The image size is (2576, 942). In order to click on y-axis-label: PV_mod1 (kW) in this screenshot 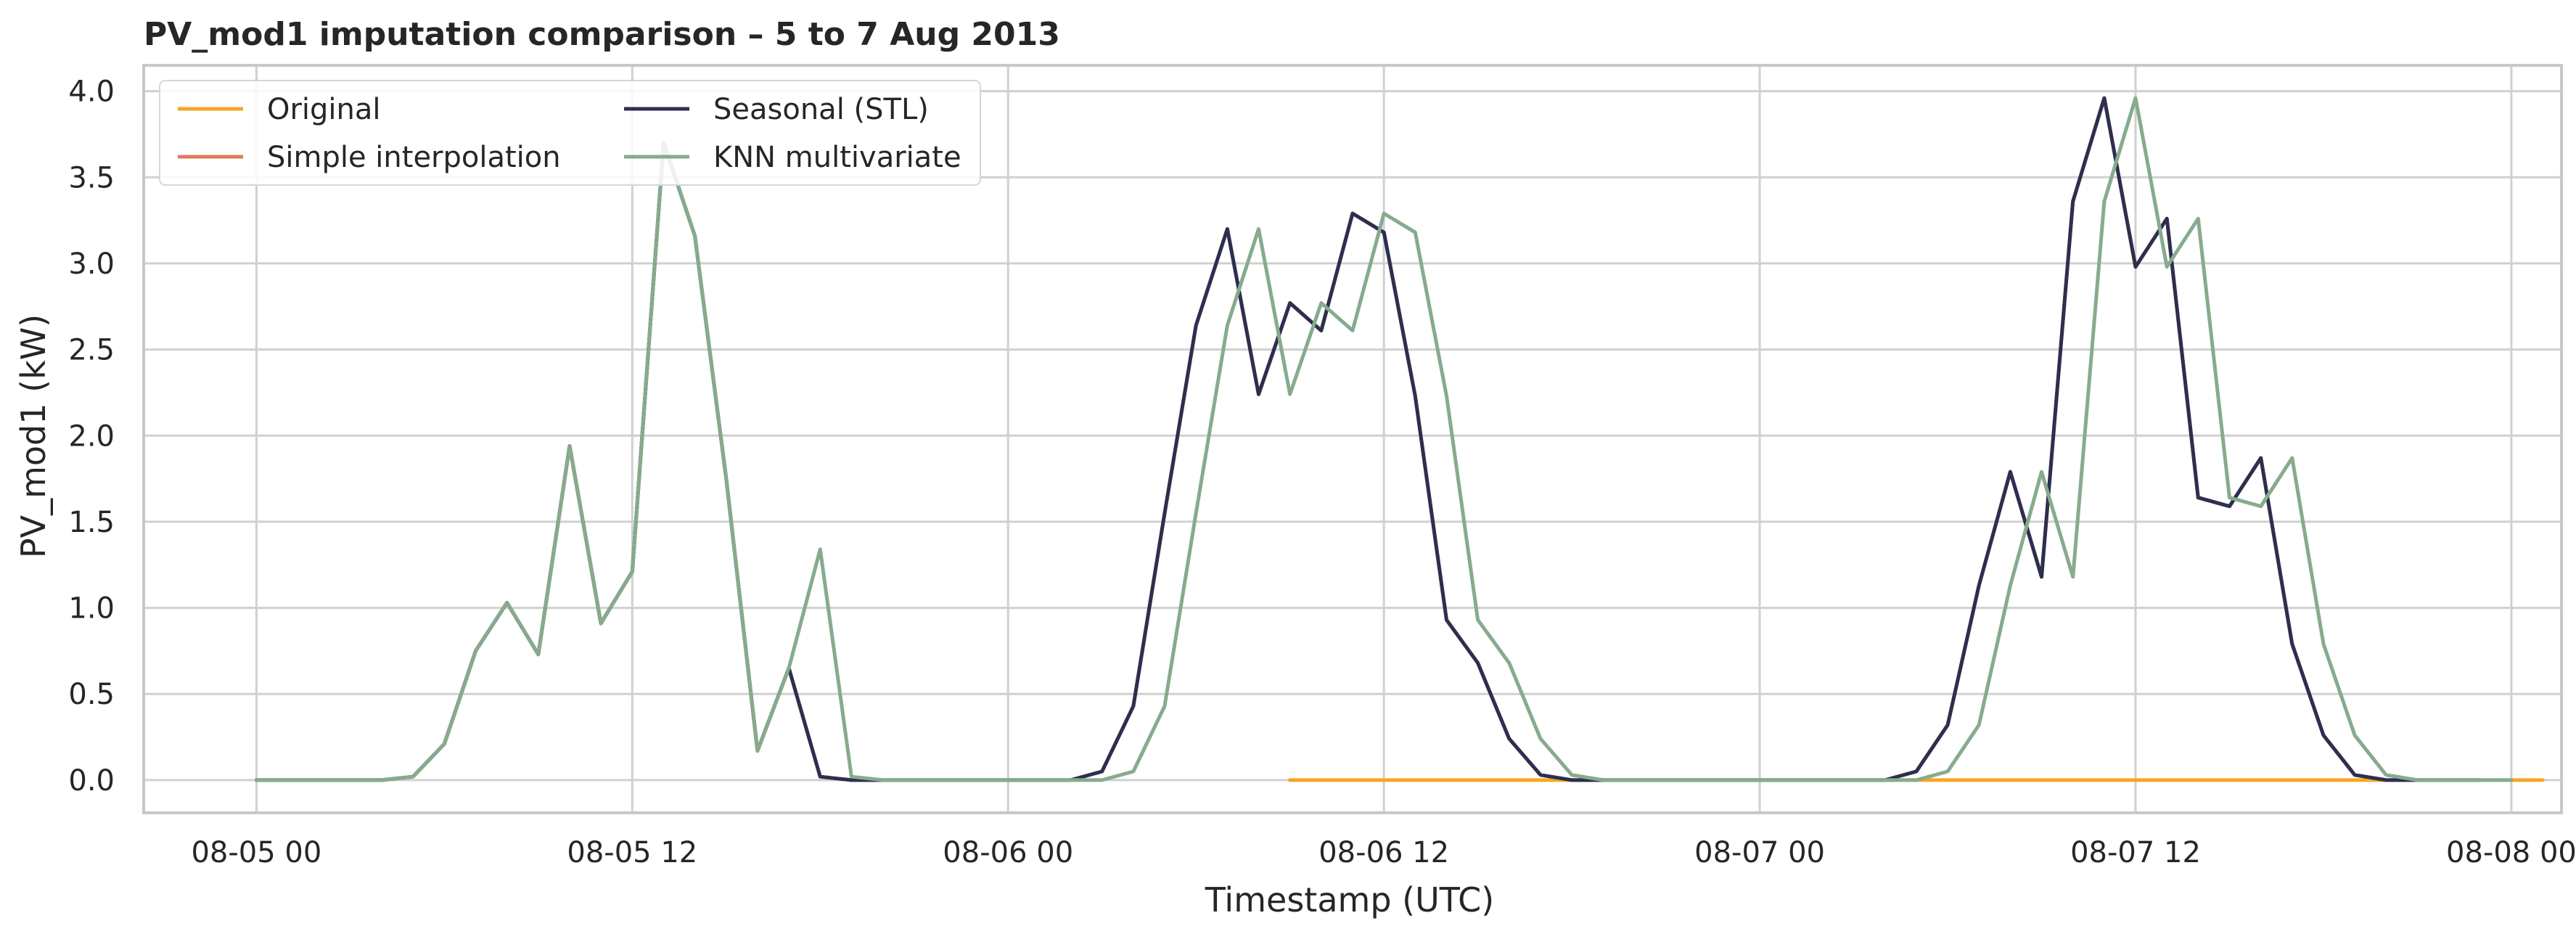, I will do `click(33, 436)`.